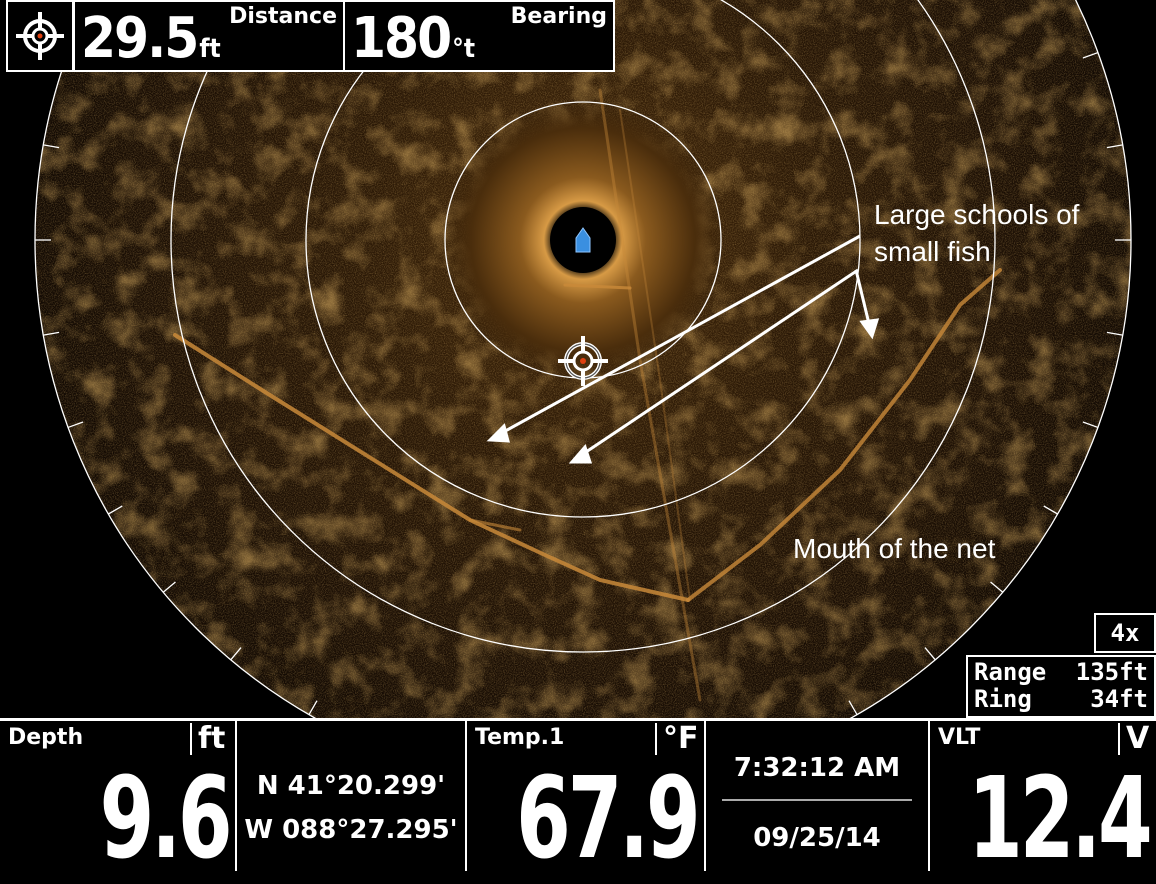 This screenshot has height=884, width=1156. I want to click on distance-readout: 29.5ft Distance, so click(209, 36).